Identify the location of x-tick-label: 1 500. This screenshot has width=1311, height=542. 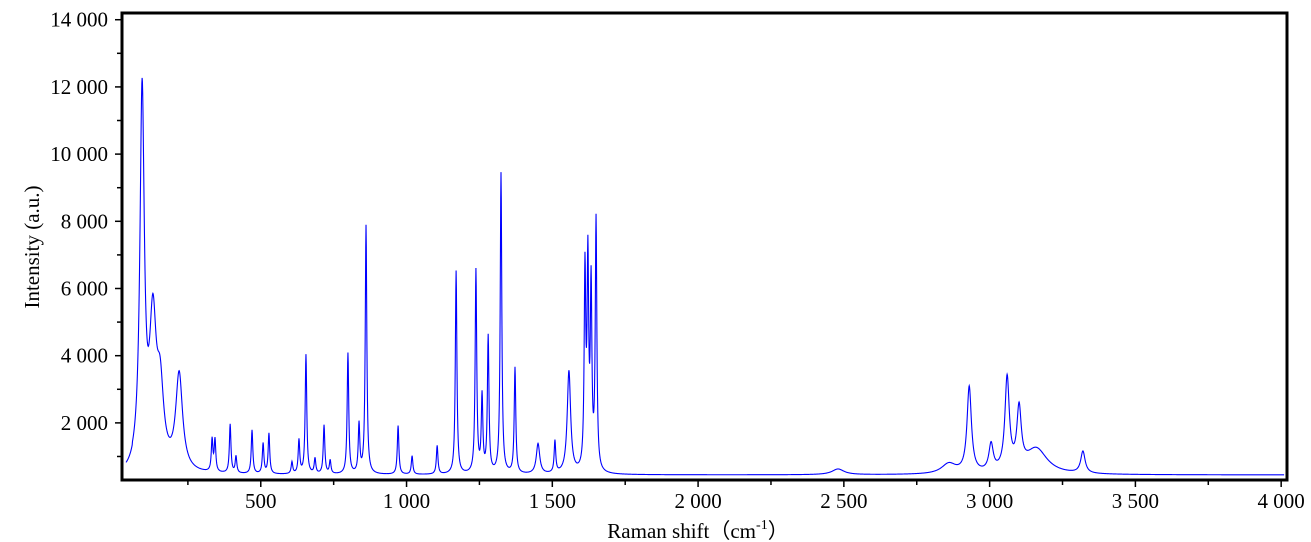
(552, 501).